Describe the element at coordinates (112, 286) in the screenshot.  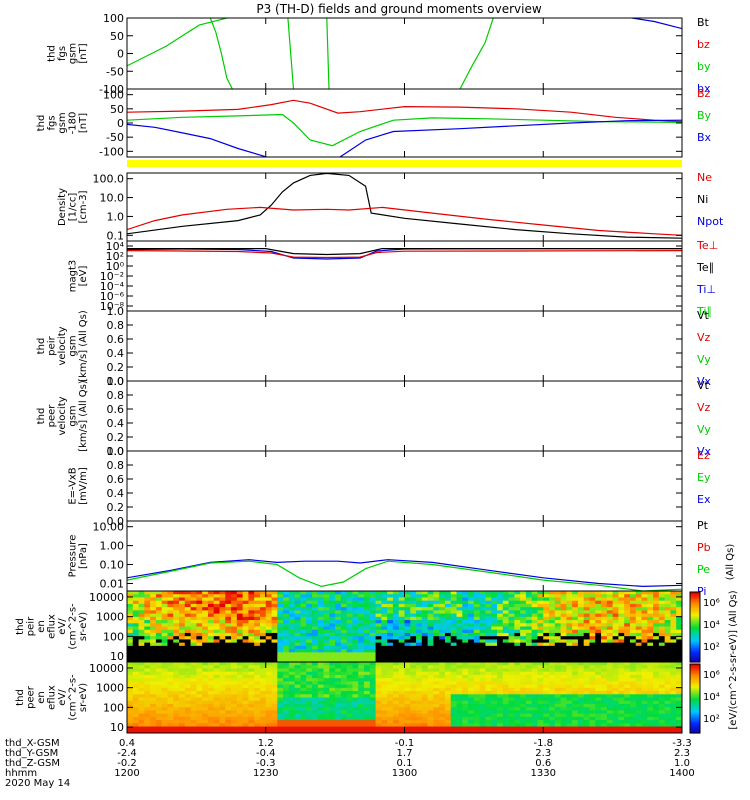
I see `ytick-label: 10⁻⁴` at that location.